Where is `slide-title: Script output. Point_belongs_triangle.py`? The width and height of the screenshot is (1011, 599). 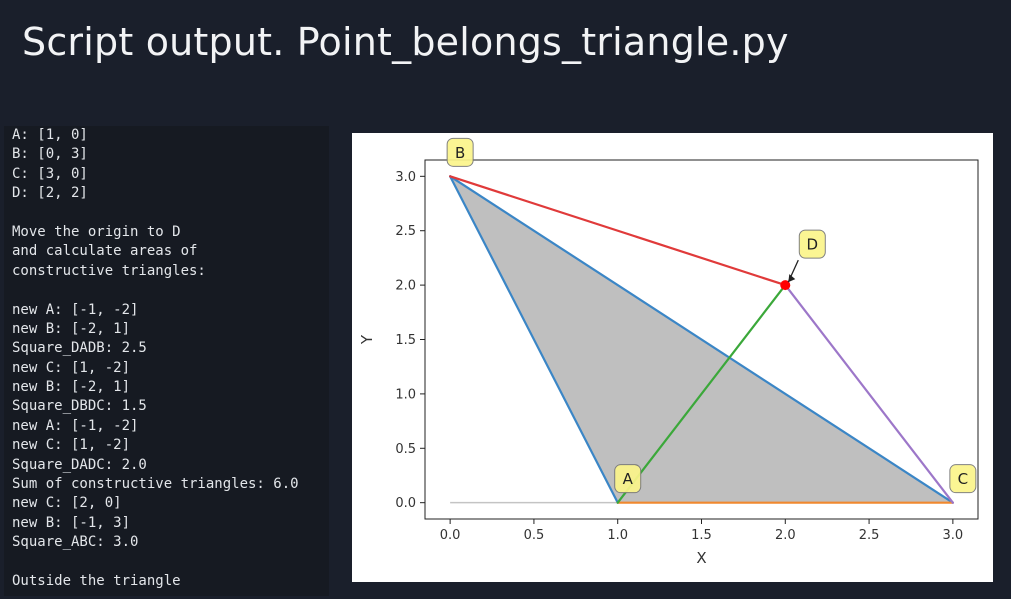
slide-title: Script output. Point_belongs_triangle.py is located at coordinates (405, 42).